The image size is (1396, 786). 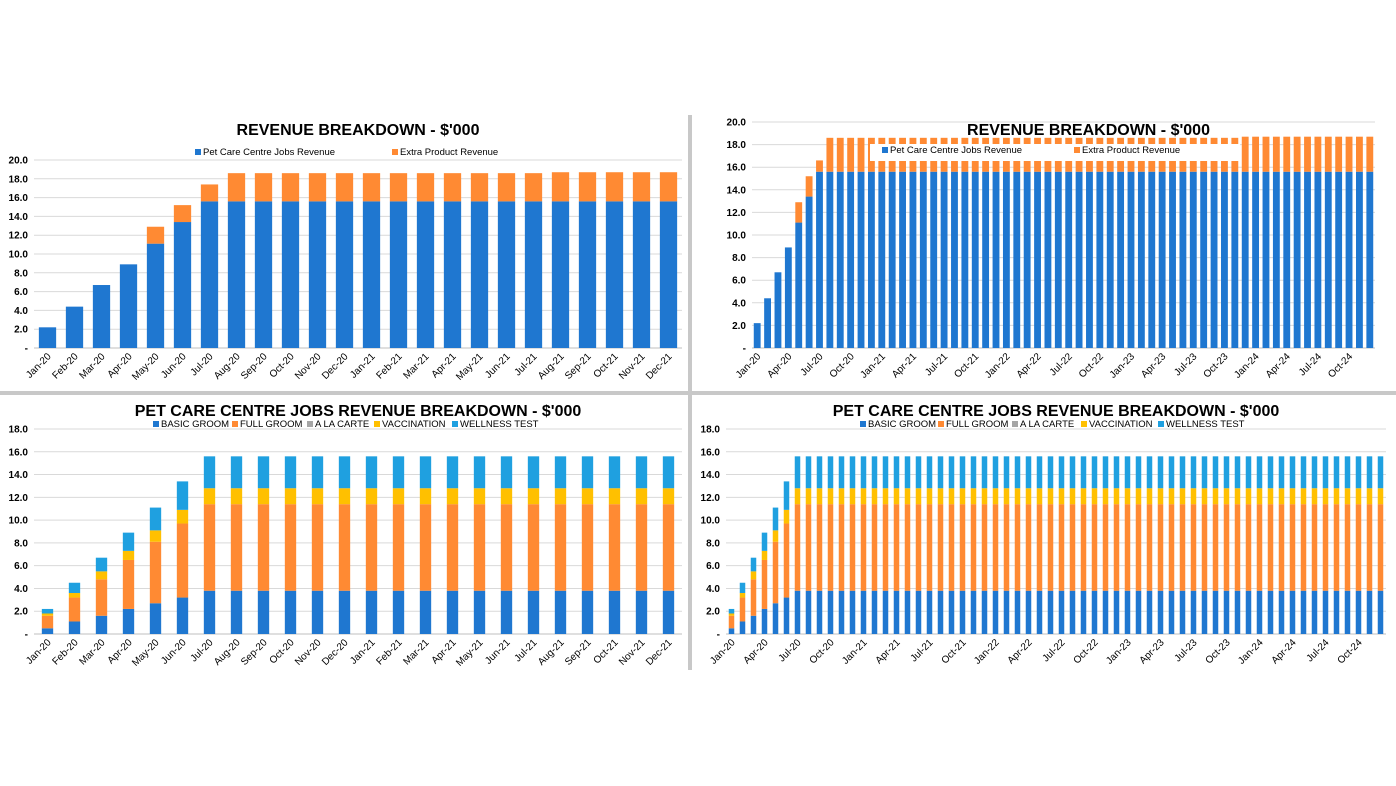 What do you see at coordinates (578, 366) in the screenshot?
I see `x-tick-label: Sep-21` at bounding box center [578, 366].